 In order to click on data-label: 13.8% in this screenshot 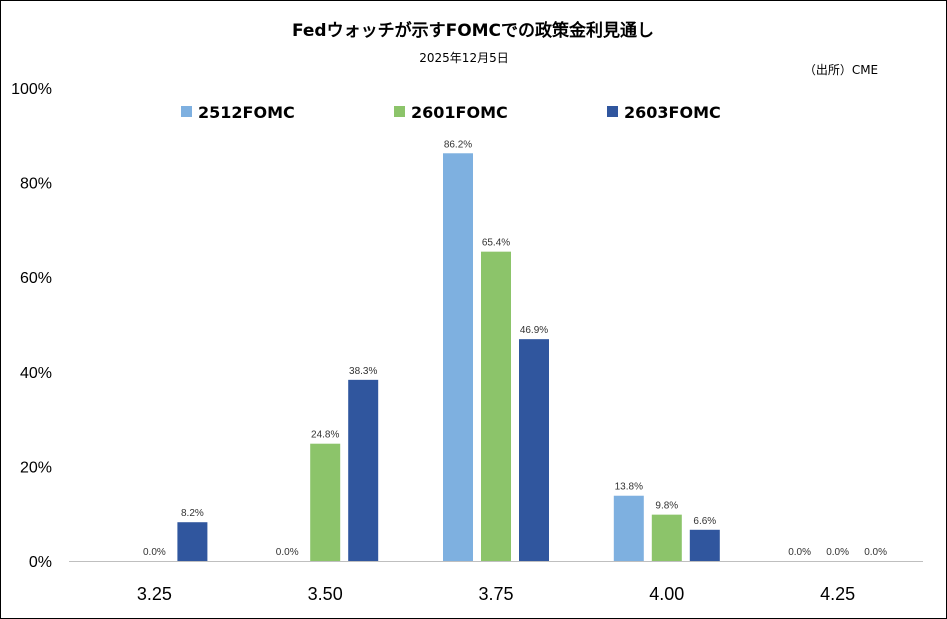, I will do `click(629, 487)`.